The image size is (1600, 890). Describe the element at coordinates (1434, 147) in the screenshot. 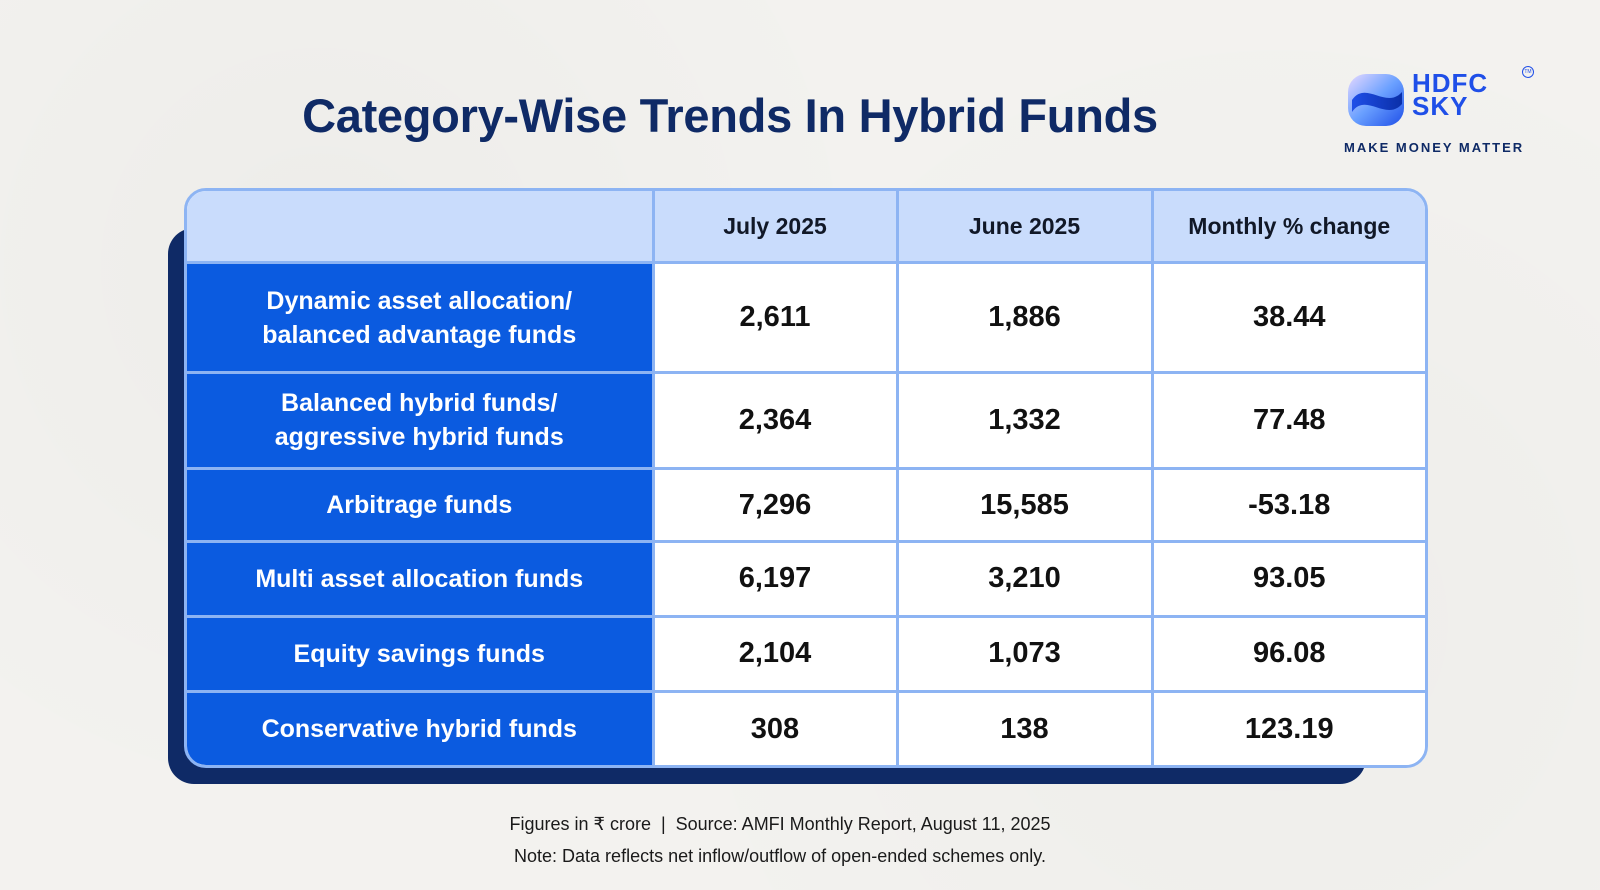

I see `brand-tagline: MAKE MONEY MATTER` at that location.